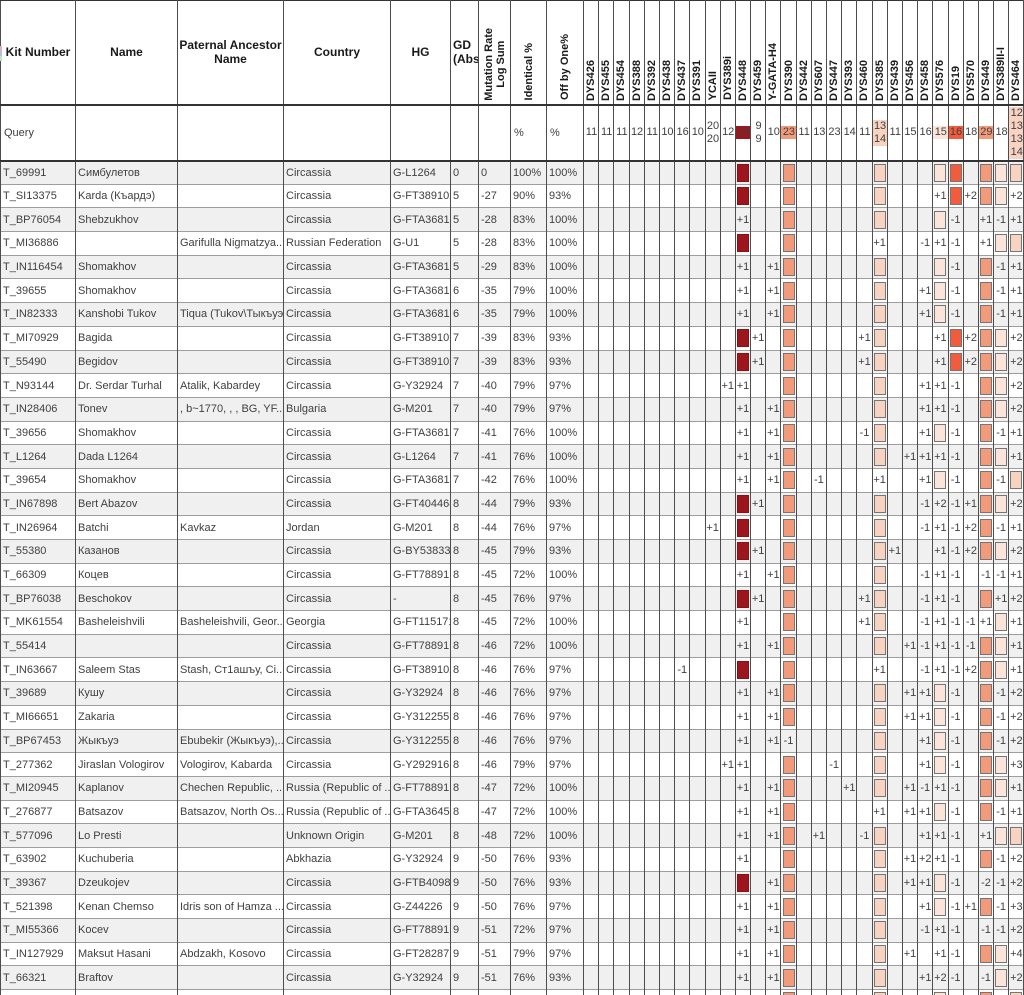 Image resolution: width=1024 pixels, height=995 pixels. I want to click on column-header-ycaii: YCAII, so click(712, 53).